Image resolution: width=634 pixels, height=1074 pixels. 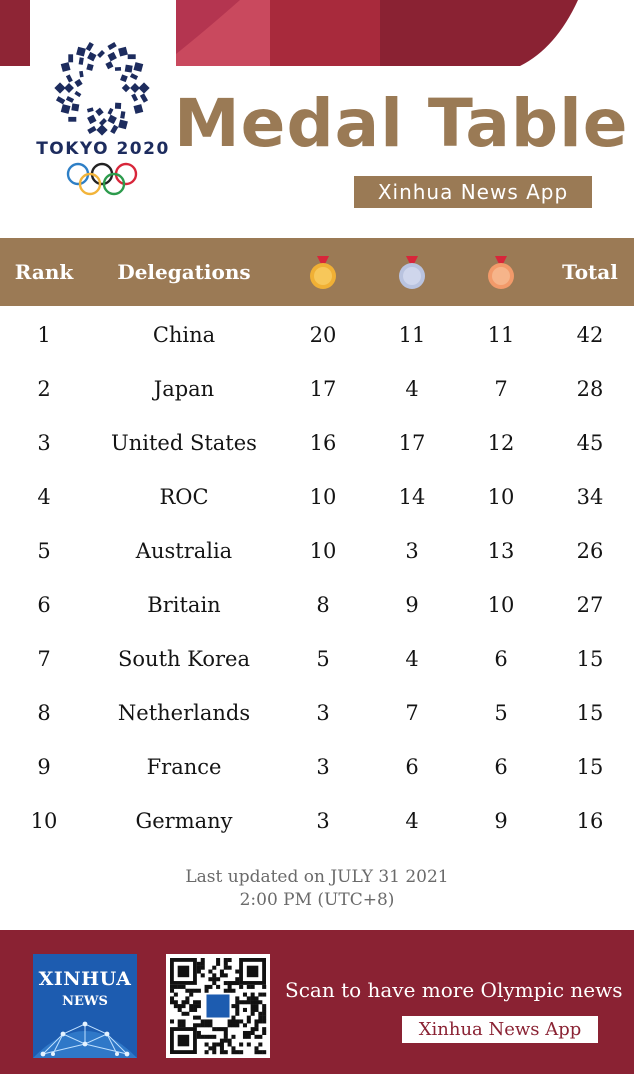 What do you see at coordinates (184, 272) in the screenshot?
I see `column-header-delegations: Delegations` at bounding box center [184, 272].